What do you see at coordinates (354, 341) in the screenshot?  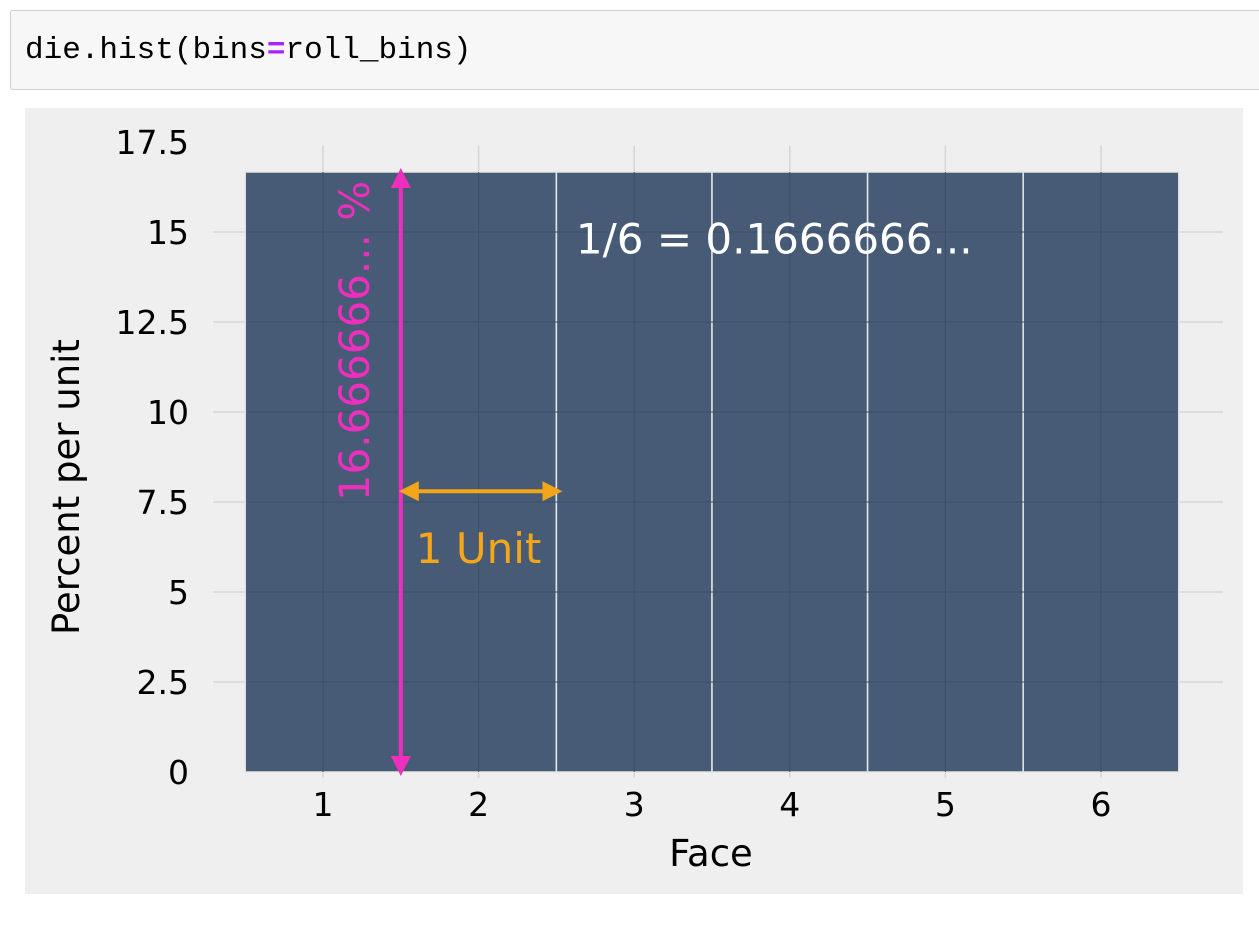 I see `height-annotation: 16.666666... %` at bounding box center [354, 341].